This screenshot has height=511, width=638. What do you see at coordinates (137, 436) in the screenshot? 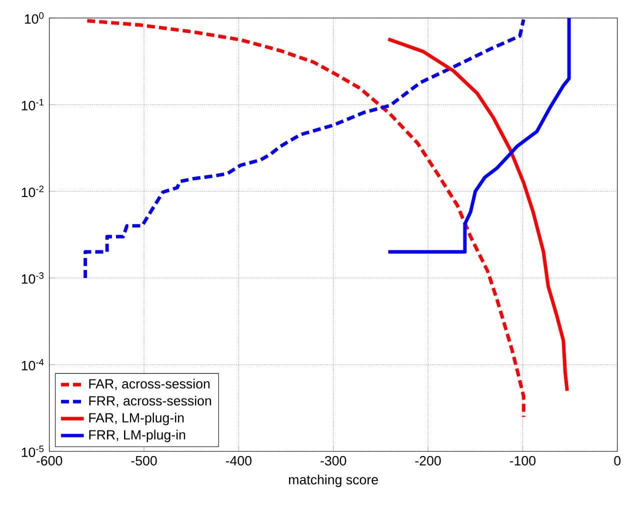
I see `legend-label: FRR, LM-plug-in` at bounding box center [137, 436].